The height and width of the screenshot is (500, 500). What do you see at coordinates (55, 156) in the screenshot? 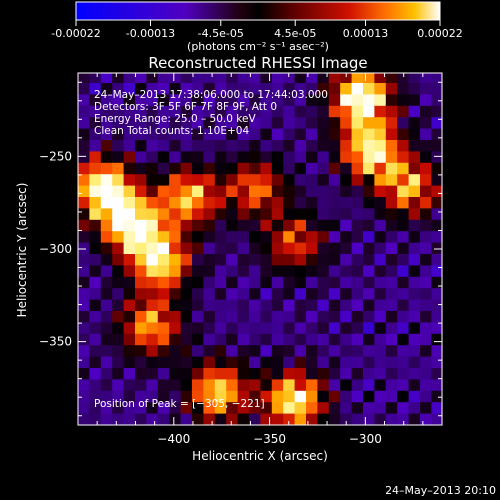
I see `y-tick-label: −250` at bounding box center [55, 156].